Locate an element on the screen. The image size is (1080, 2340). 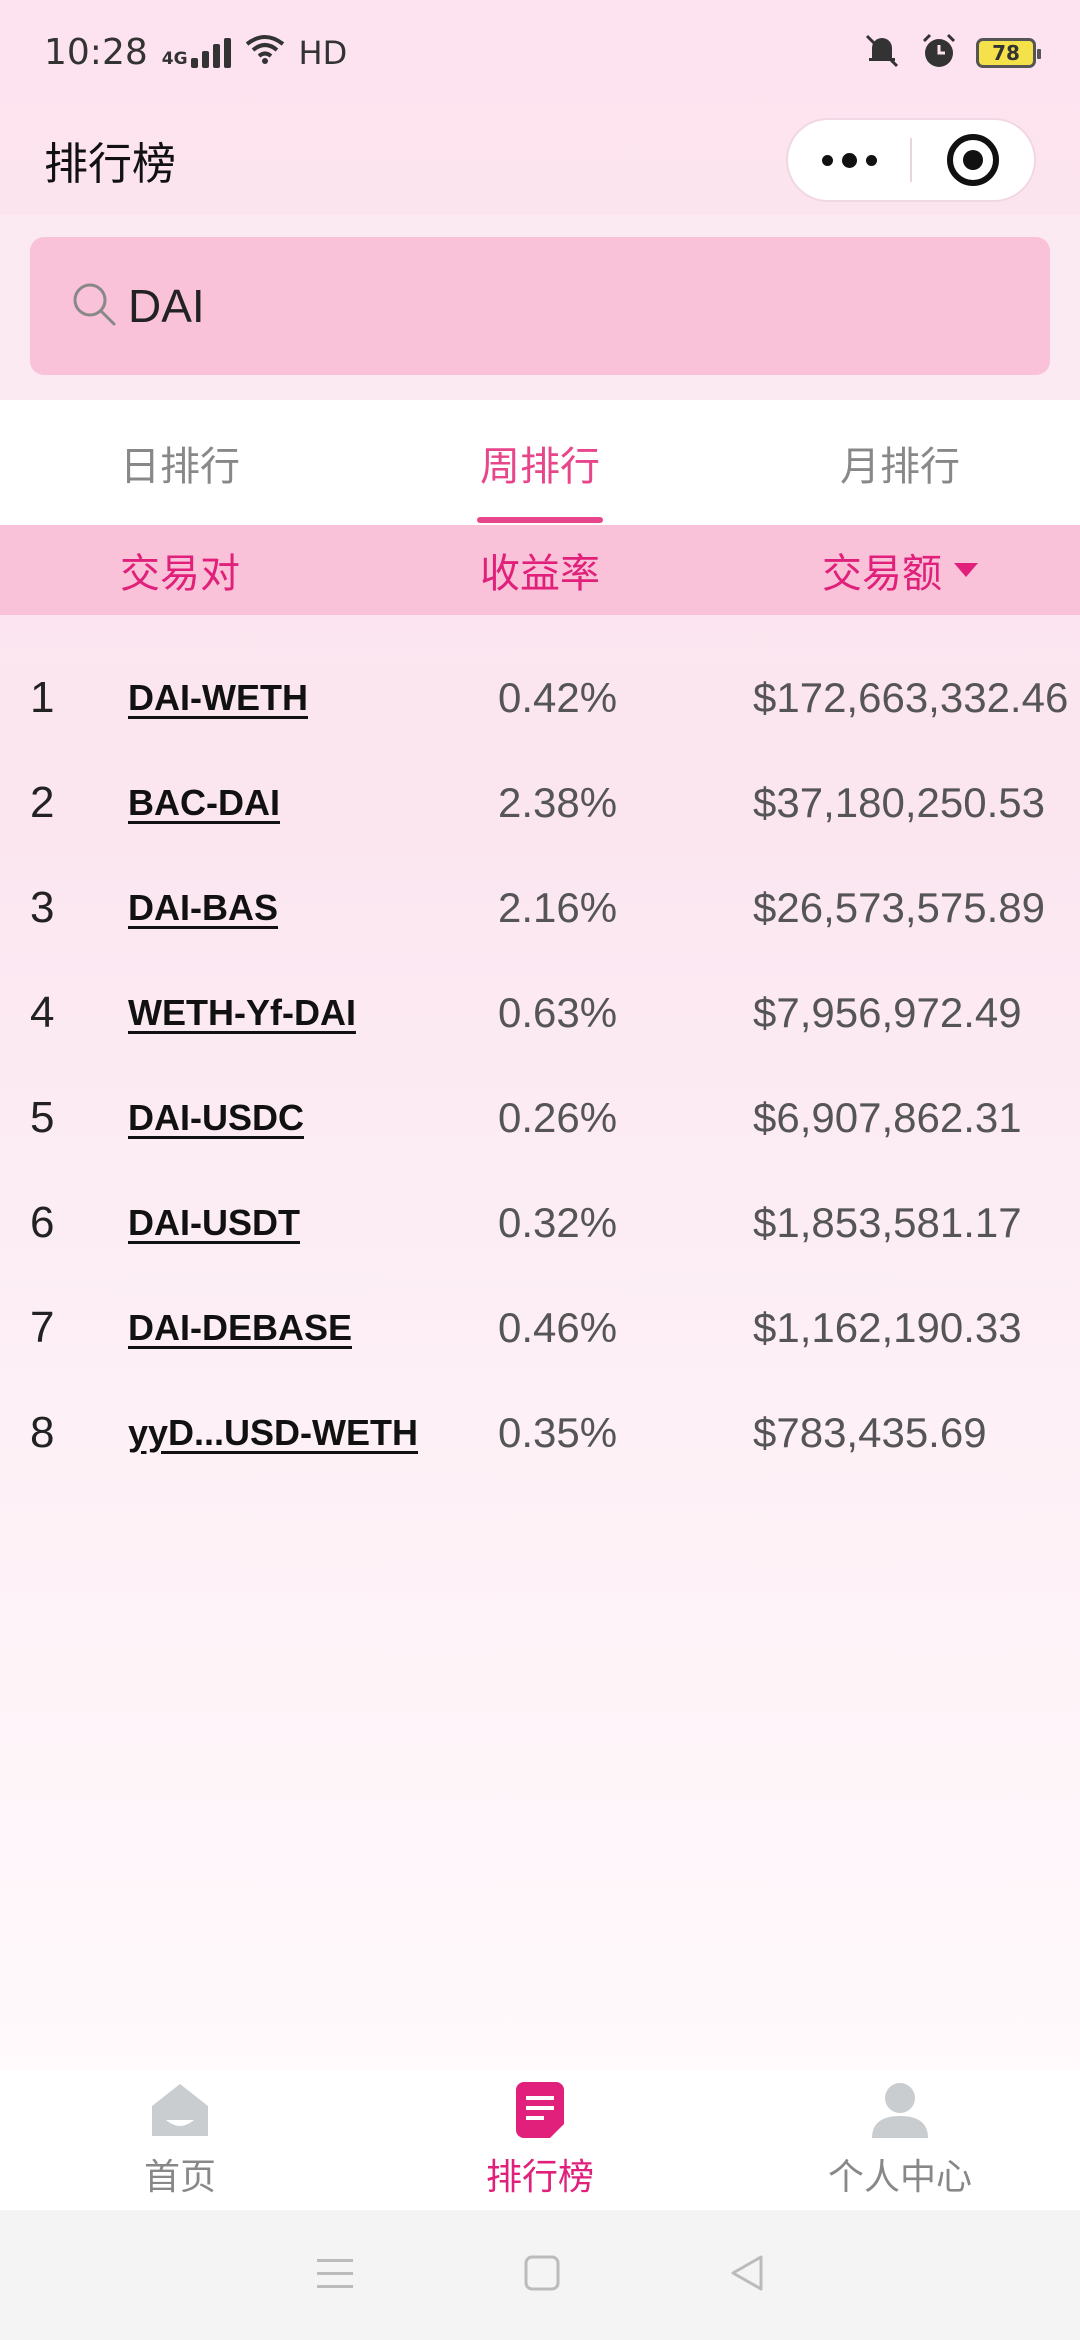
table-row: 1 DAI-WETH 0.42% $172,663,332.46 is located at coordinates (540, 697).